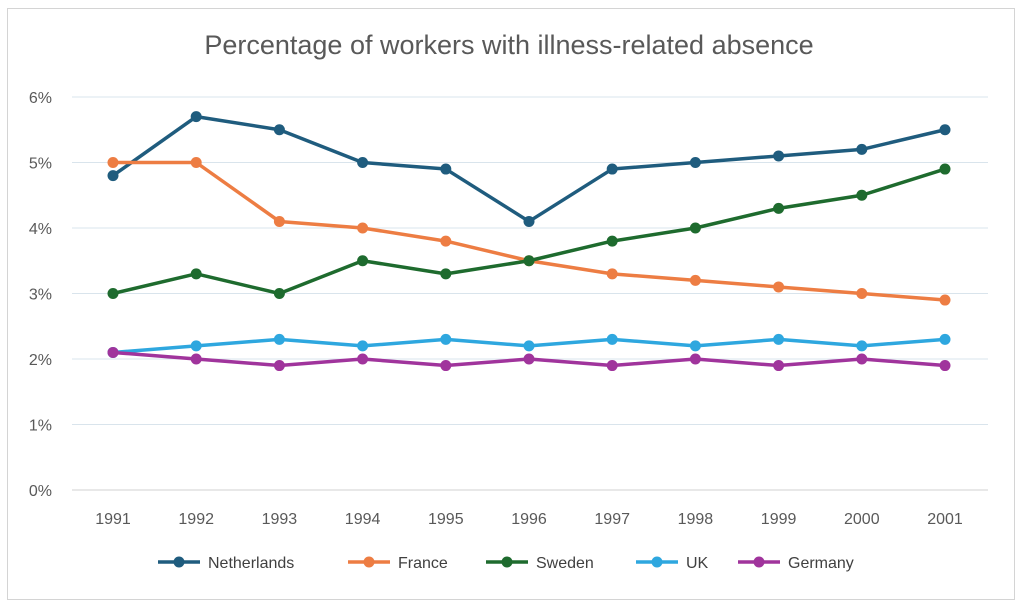  I want to click on y-tick-label: 0%, so click(40, 491).